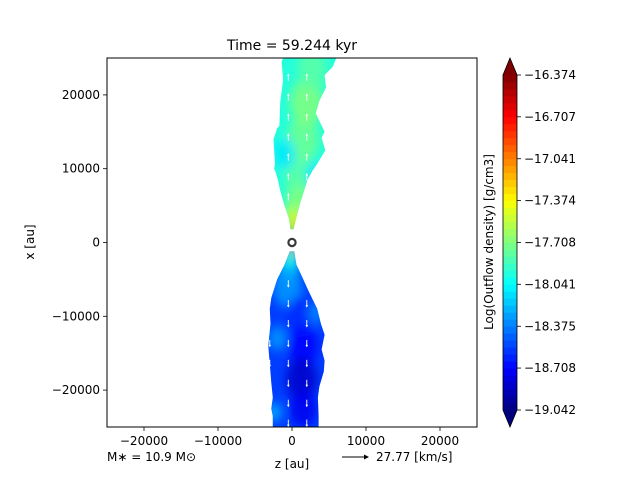 The image size is (640, 480). What do you see at coordinates (414, 457) in the screenshot?
I see `velocity-key-label: 27.77 [km/s]` at bounding box center [414, 457].